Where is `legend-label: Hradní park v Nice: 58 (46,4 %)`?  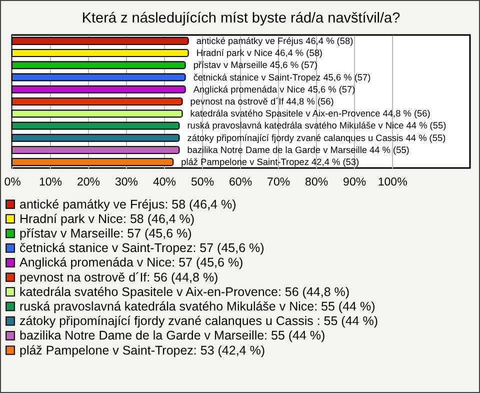 legend-label: Hradní park v Nice: 58 (46,4 %) is located at coordinates (107, 219).